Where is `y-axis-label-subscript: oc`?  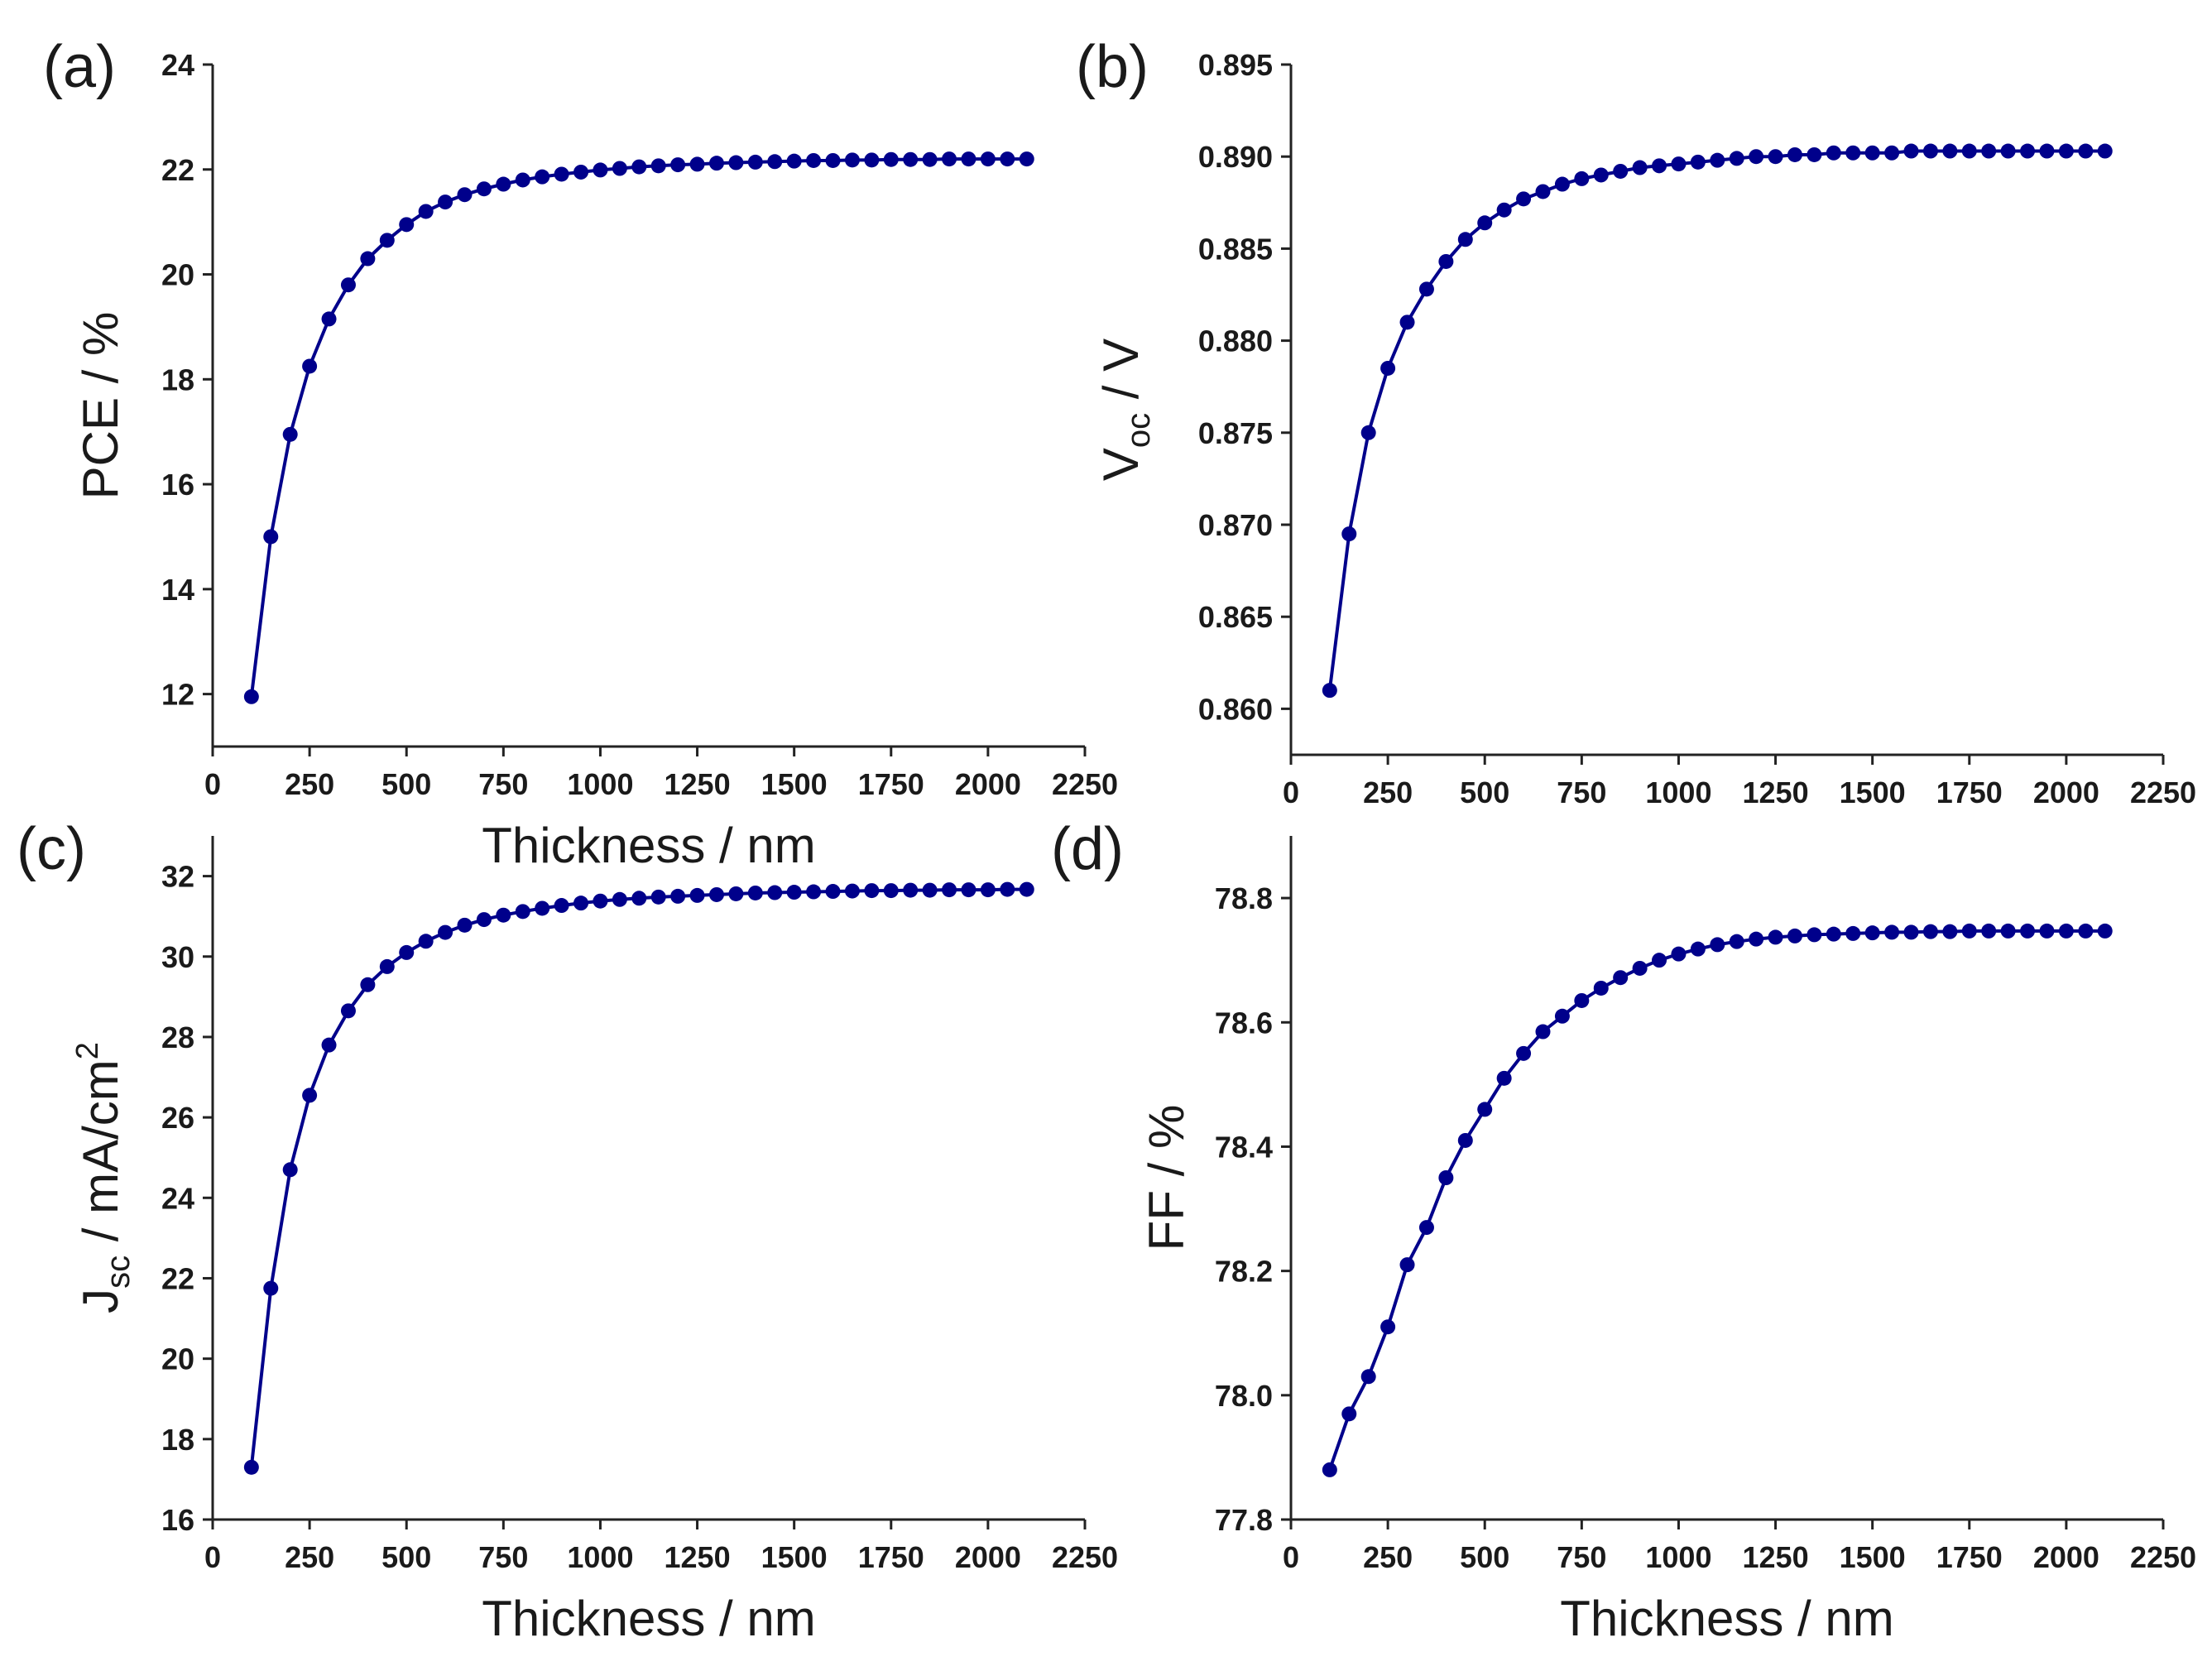
y-axis-label-subscript: oc is located at coordinates (1138, 430).